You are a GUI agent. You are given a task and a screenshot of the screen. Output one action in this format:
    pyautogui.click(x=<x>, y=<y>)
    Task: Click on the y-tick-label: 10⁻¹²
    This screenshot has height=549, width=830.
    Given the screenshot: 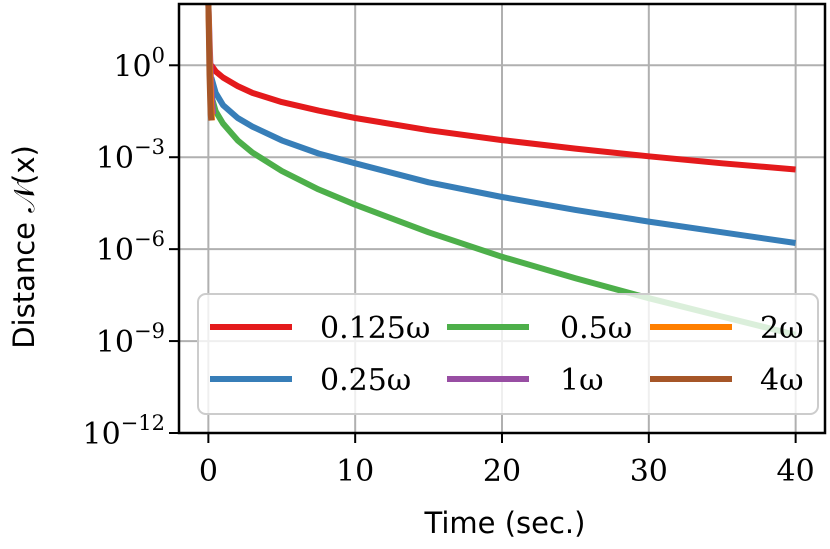 What is the action you would take?
    pyautogui.click(x=123, y=431)
    